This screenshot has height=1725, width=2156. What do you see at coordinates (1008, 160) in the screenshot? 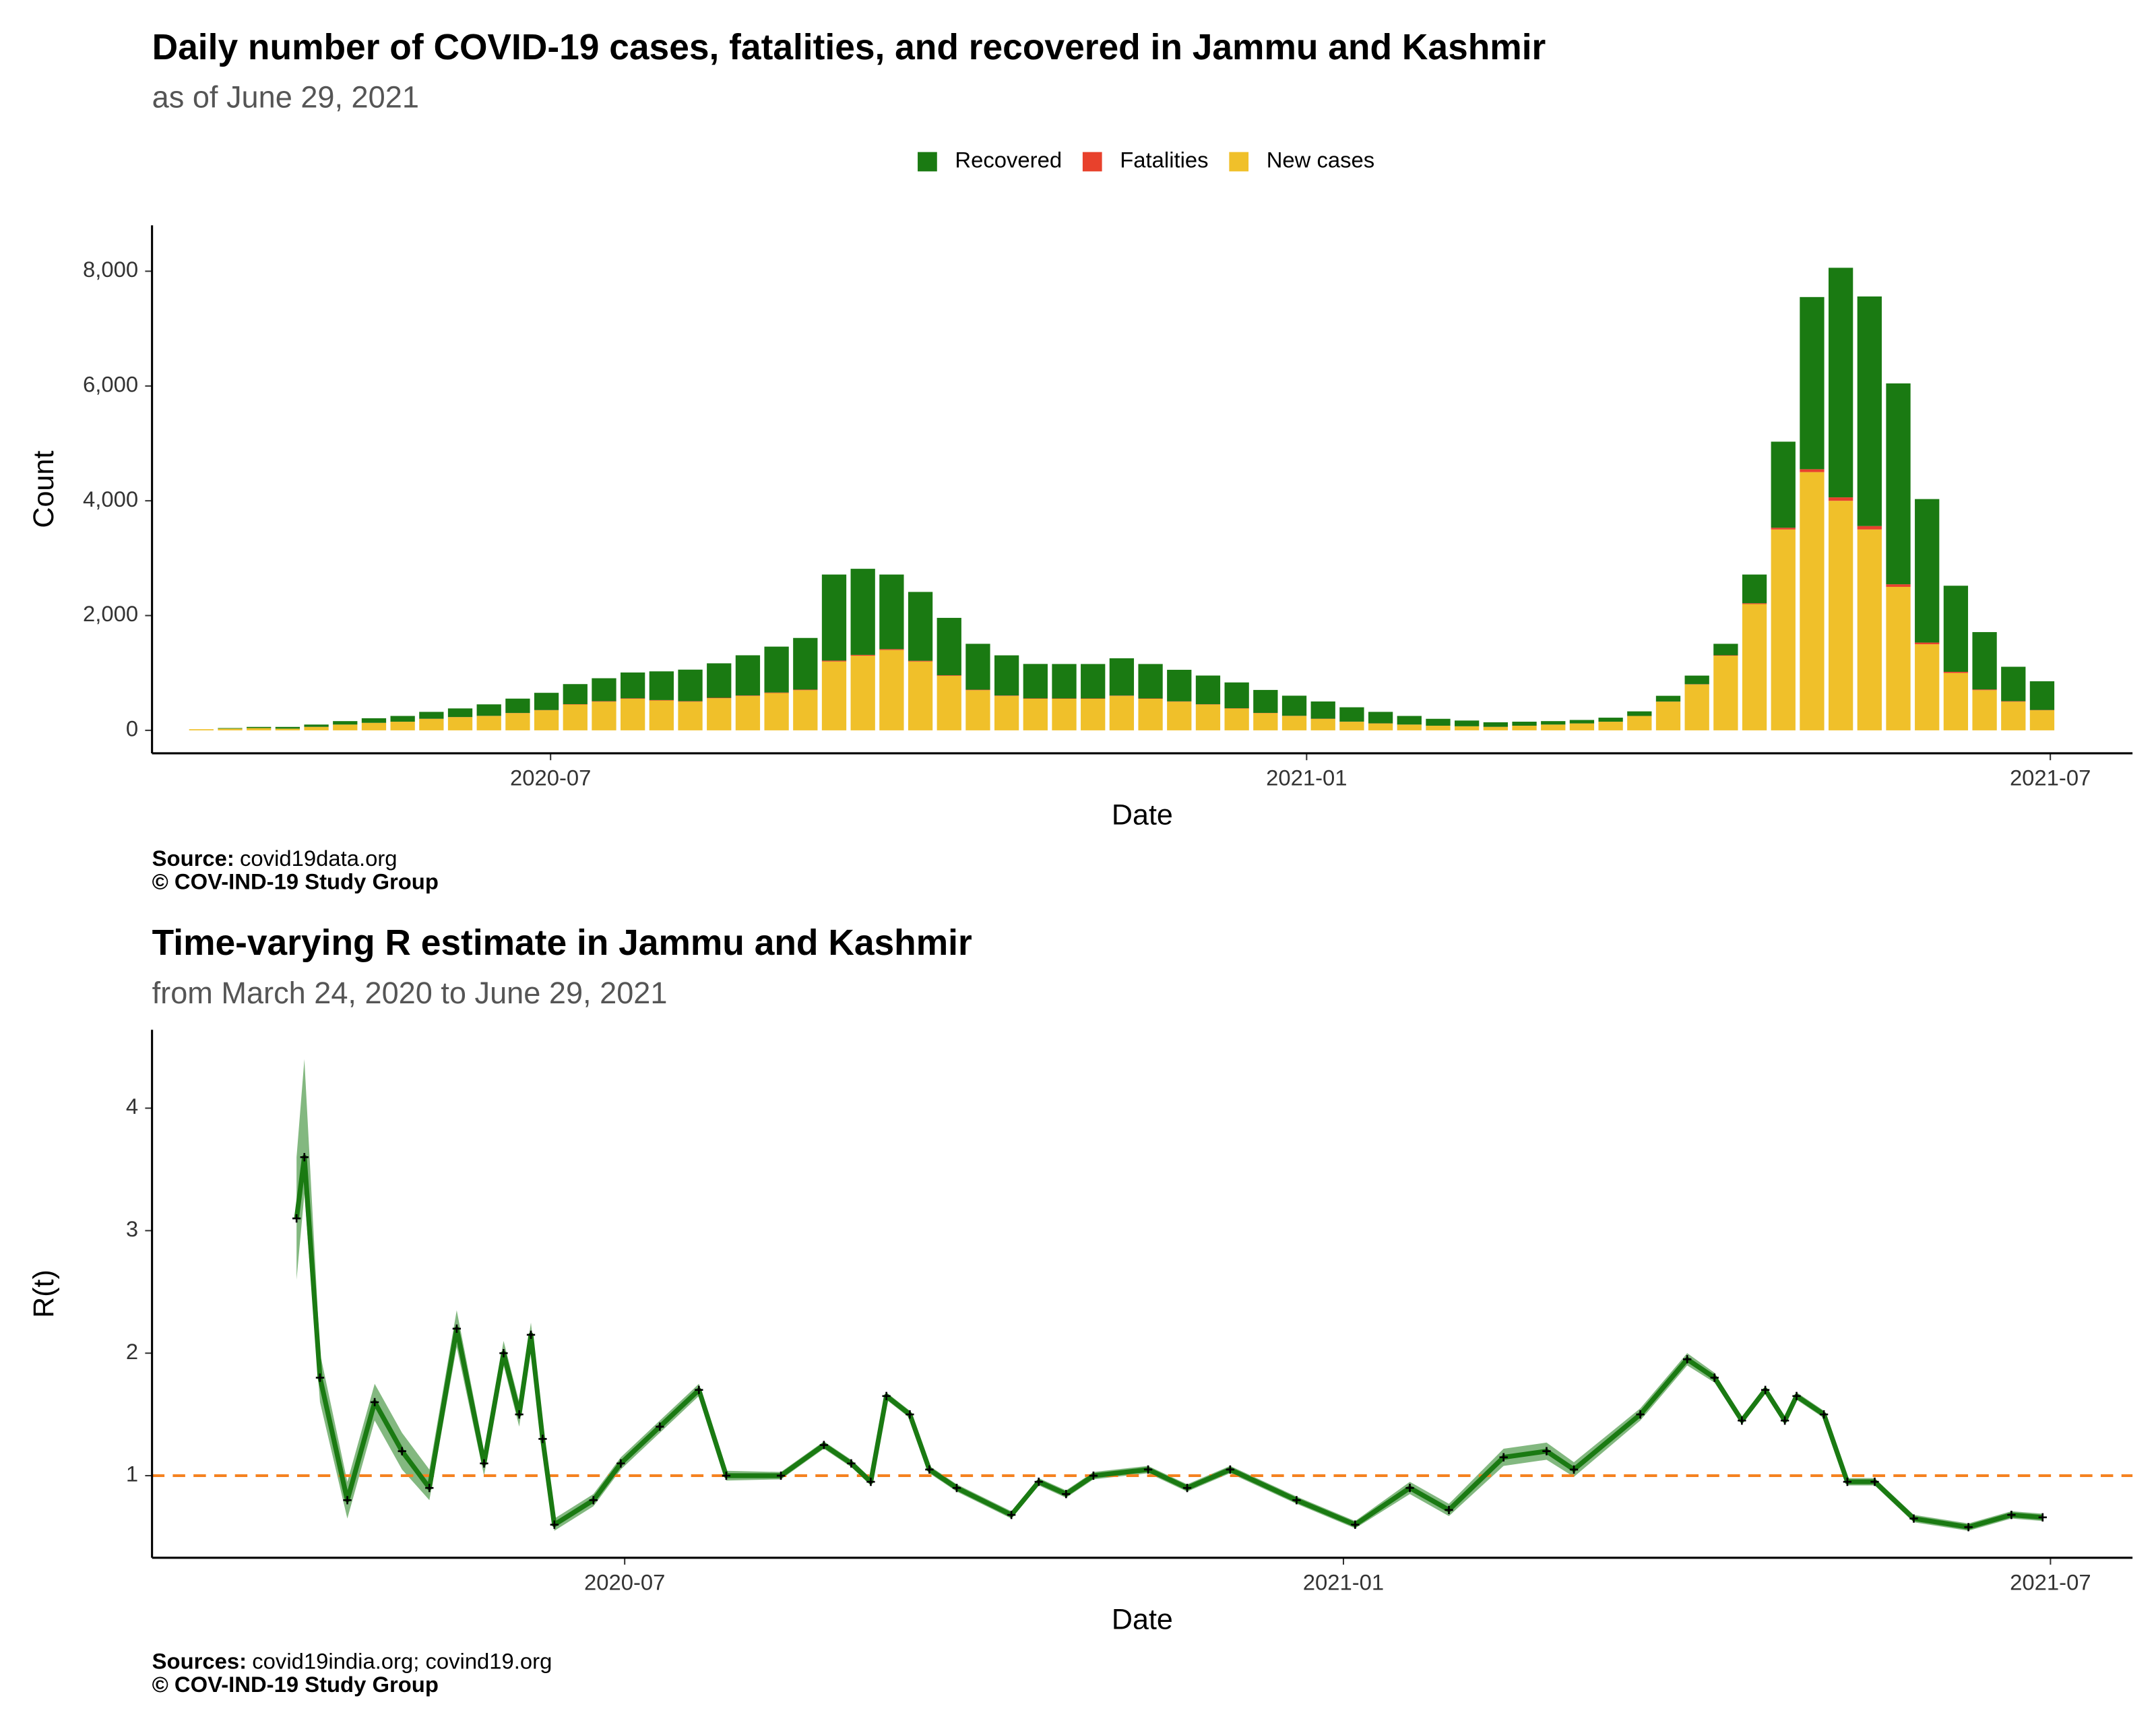
I see `legend-label: Recovered` at bounding box center [1008, 160].